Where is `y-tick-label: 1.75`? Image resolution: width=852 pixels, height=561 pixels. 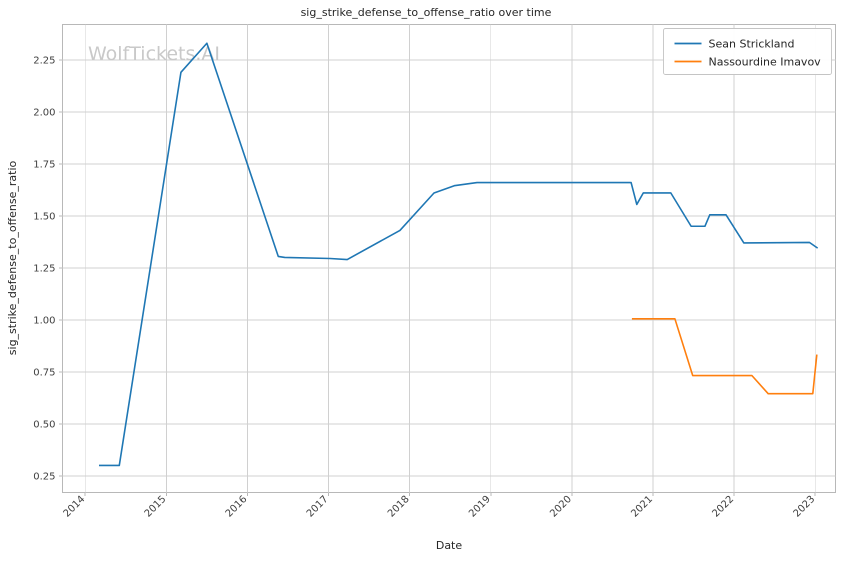
y-tick-label: 1.75 is located at coordinates (44, 164).